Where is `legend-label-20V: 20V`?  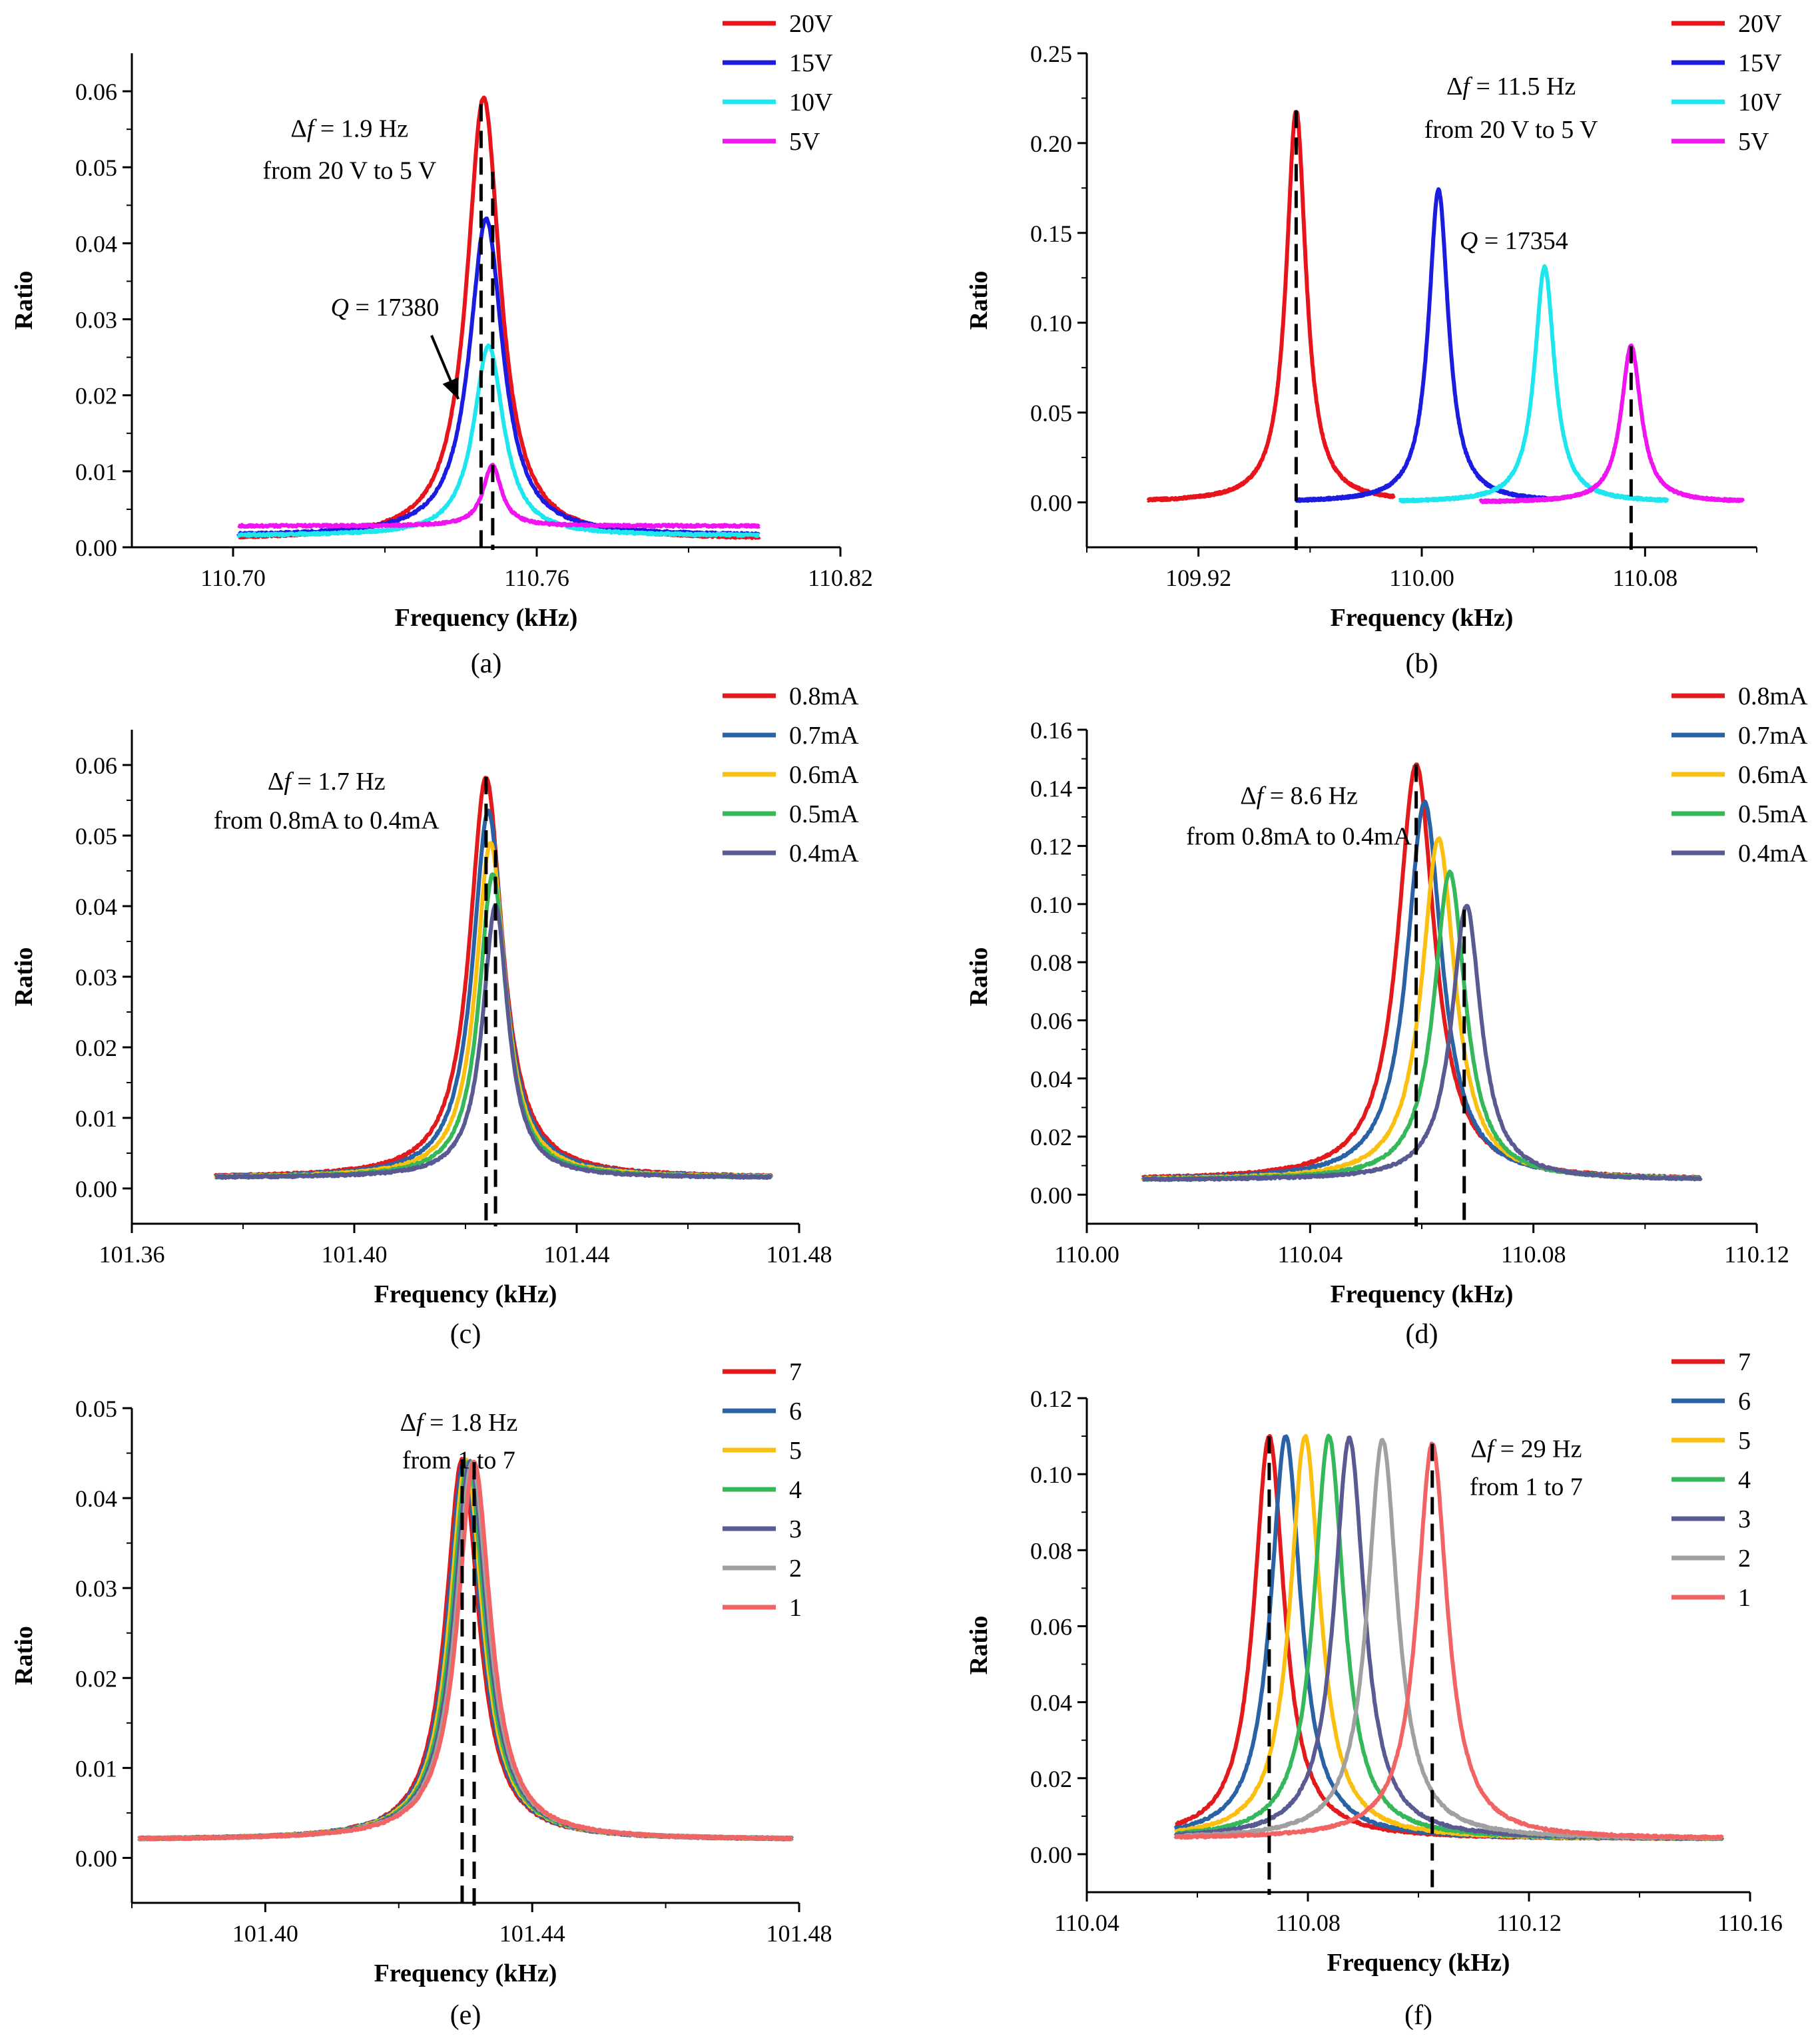 legend-label-20V: 20V is located at coordinates (811, 24).